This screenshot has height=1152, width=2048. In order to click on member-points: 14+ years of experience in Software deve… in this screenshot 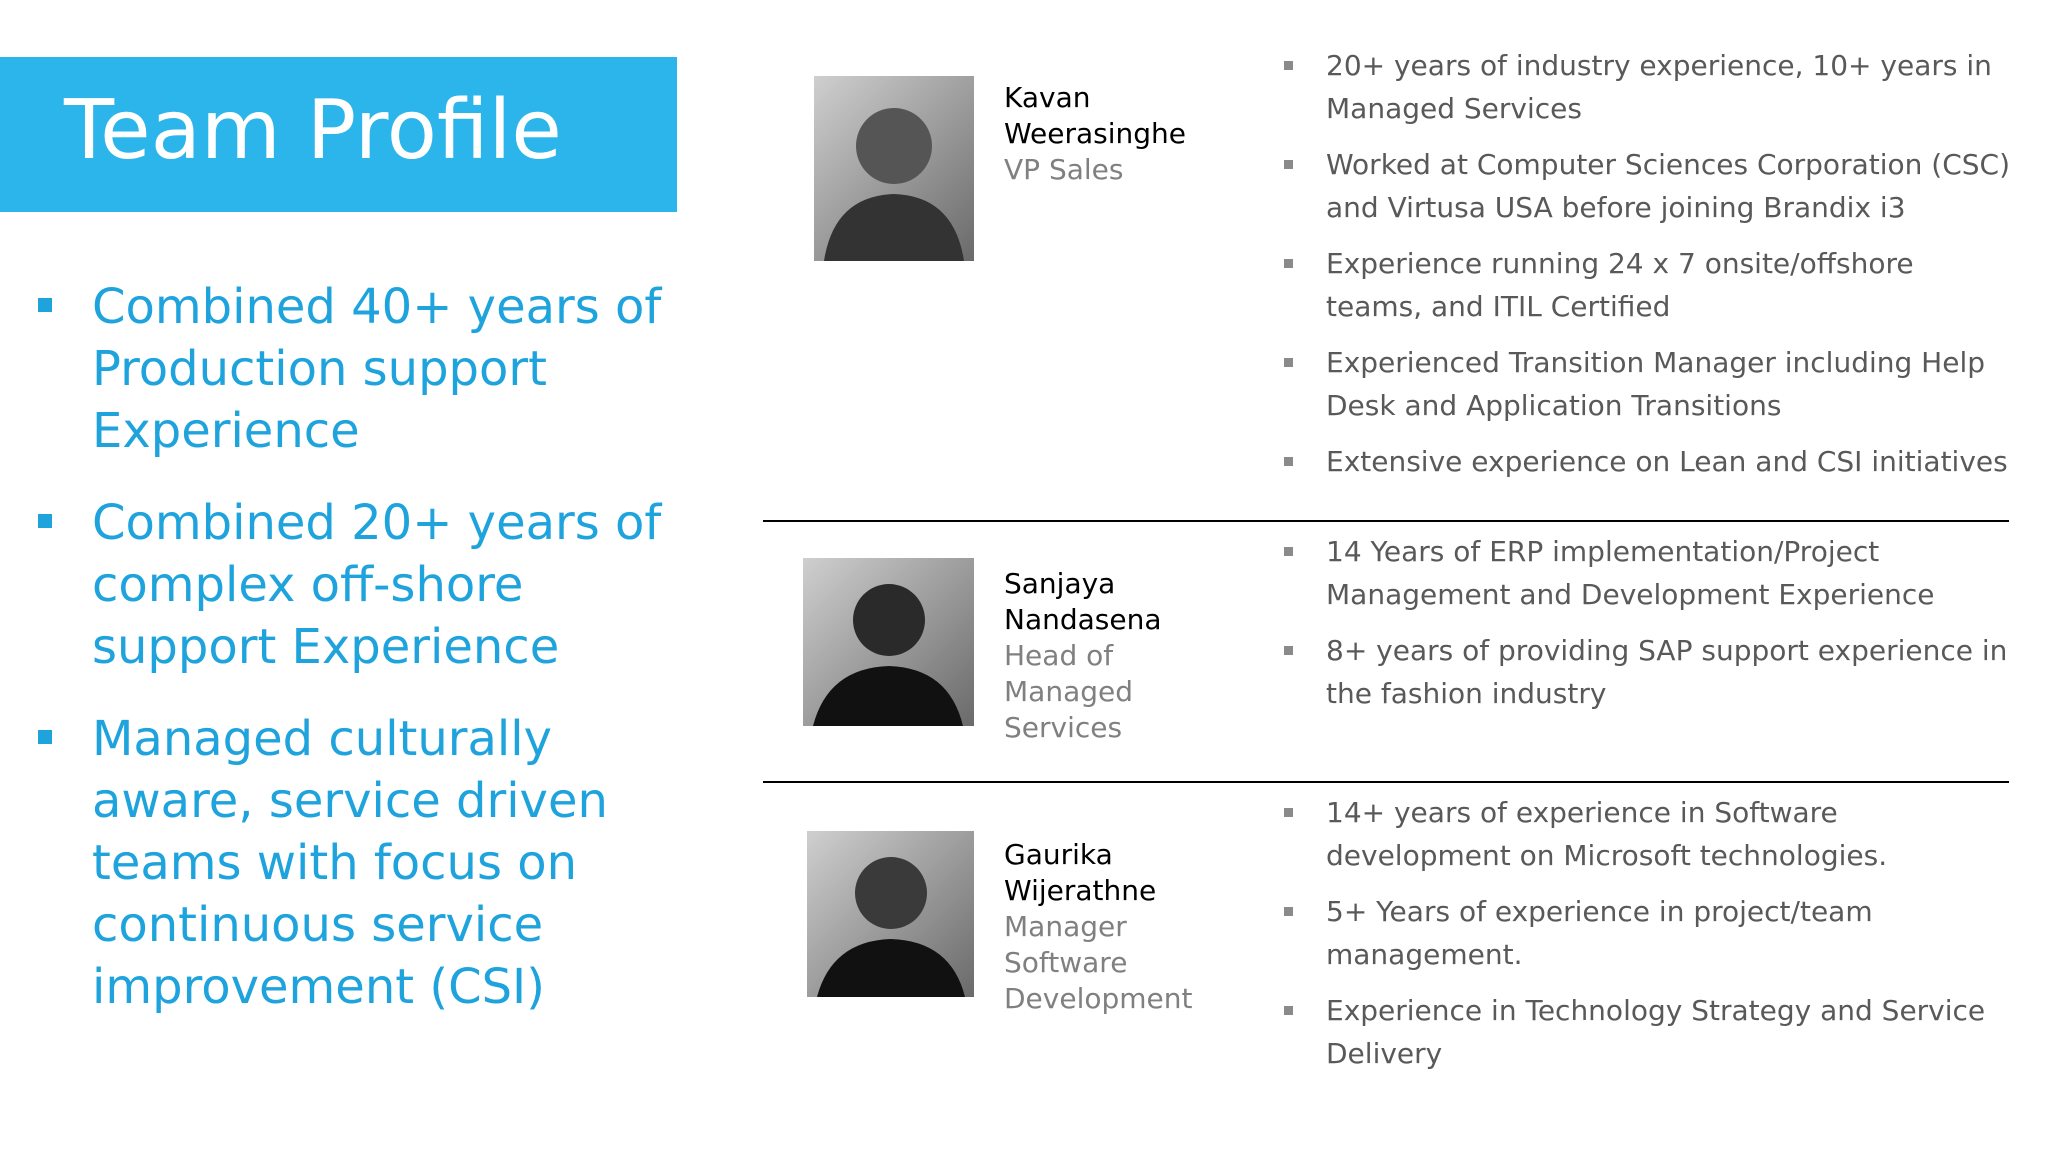, I will do `click(1649, 939)`.